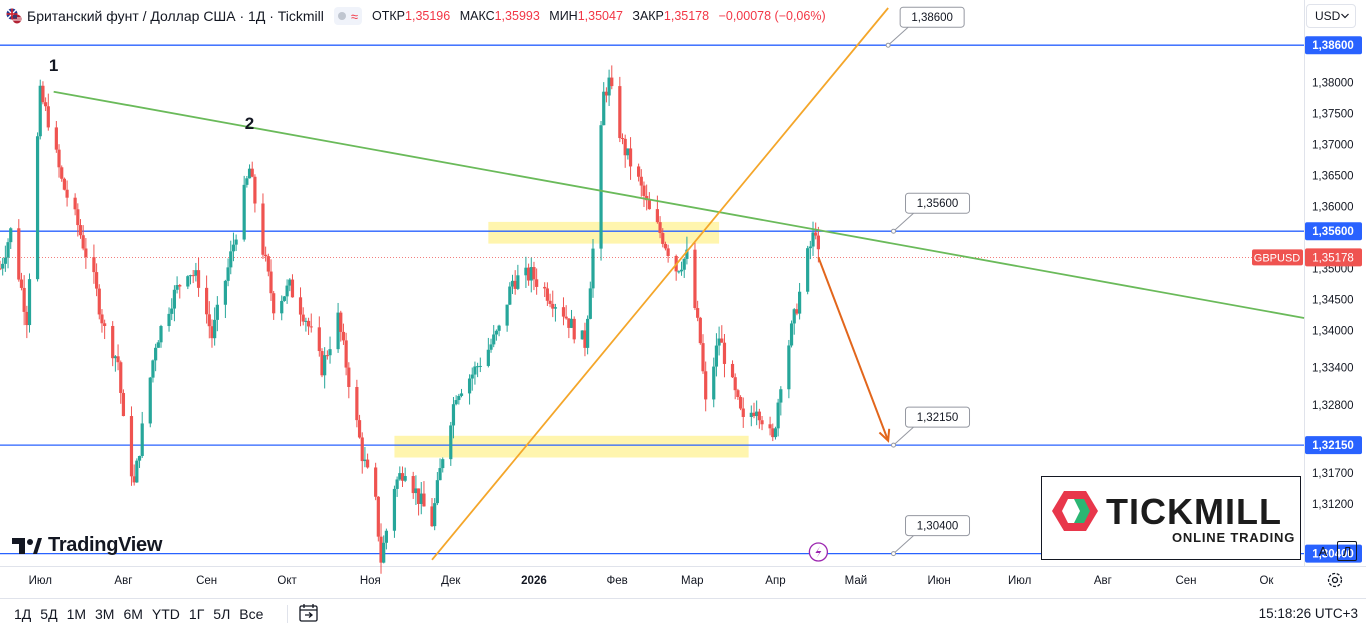 This screenshot has width=1366, height=631. I want to click on range-6m: 6М, so click(133, 614).